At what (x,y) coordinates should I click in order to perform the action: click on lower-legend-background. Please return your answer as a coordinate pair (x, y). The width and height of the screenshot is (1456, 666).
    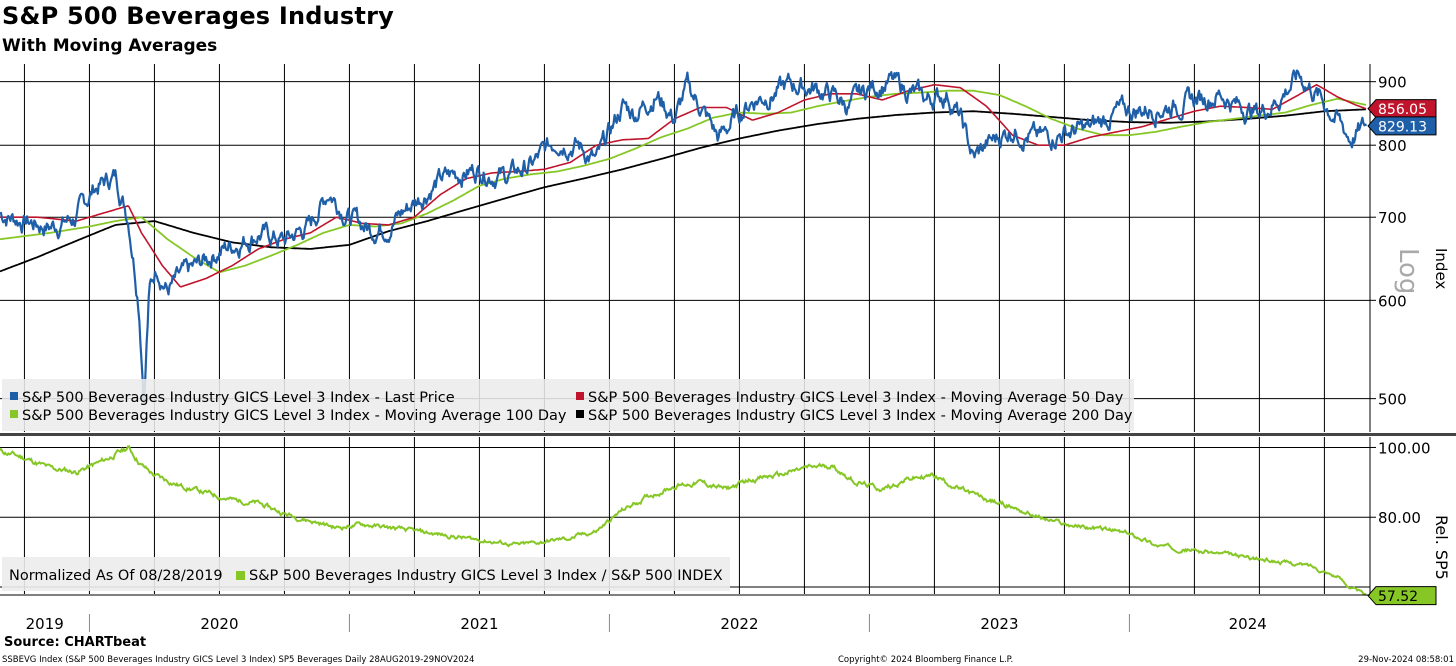
    Looking at the image, I should click on (366, 574).